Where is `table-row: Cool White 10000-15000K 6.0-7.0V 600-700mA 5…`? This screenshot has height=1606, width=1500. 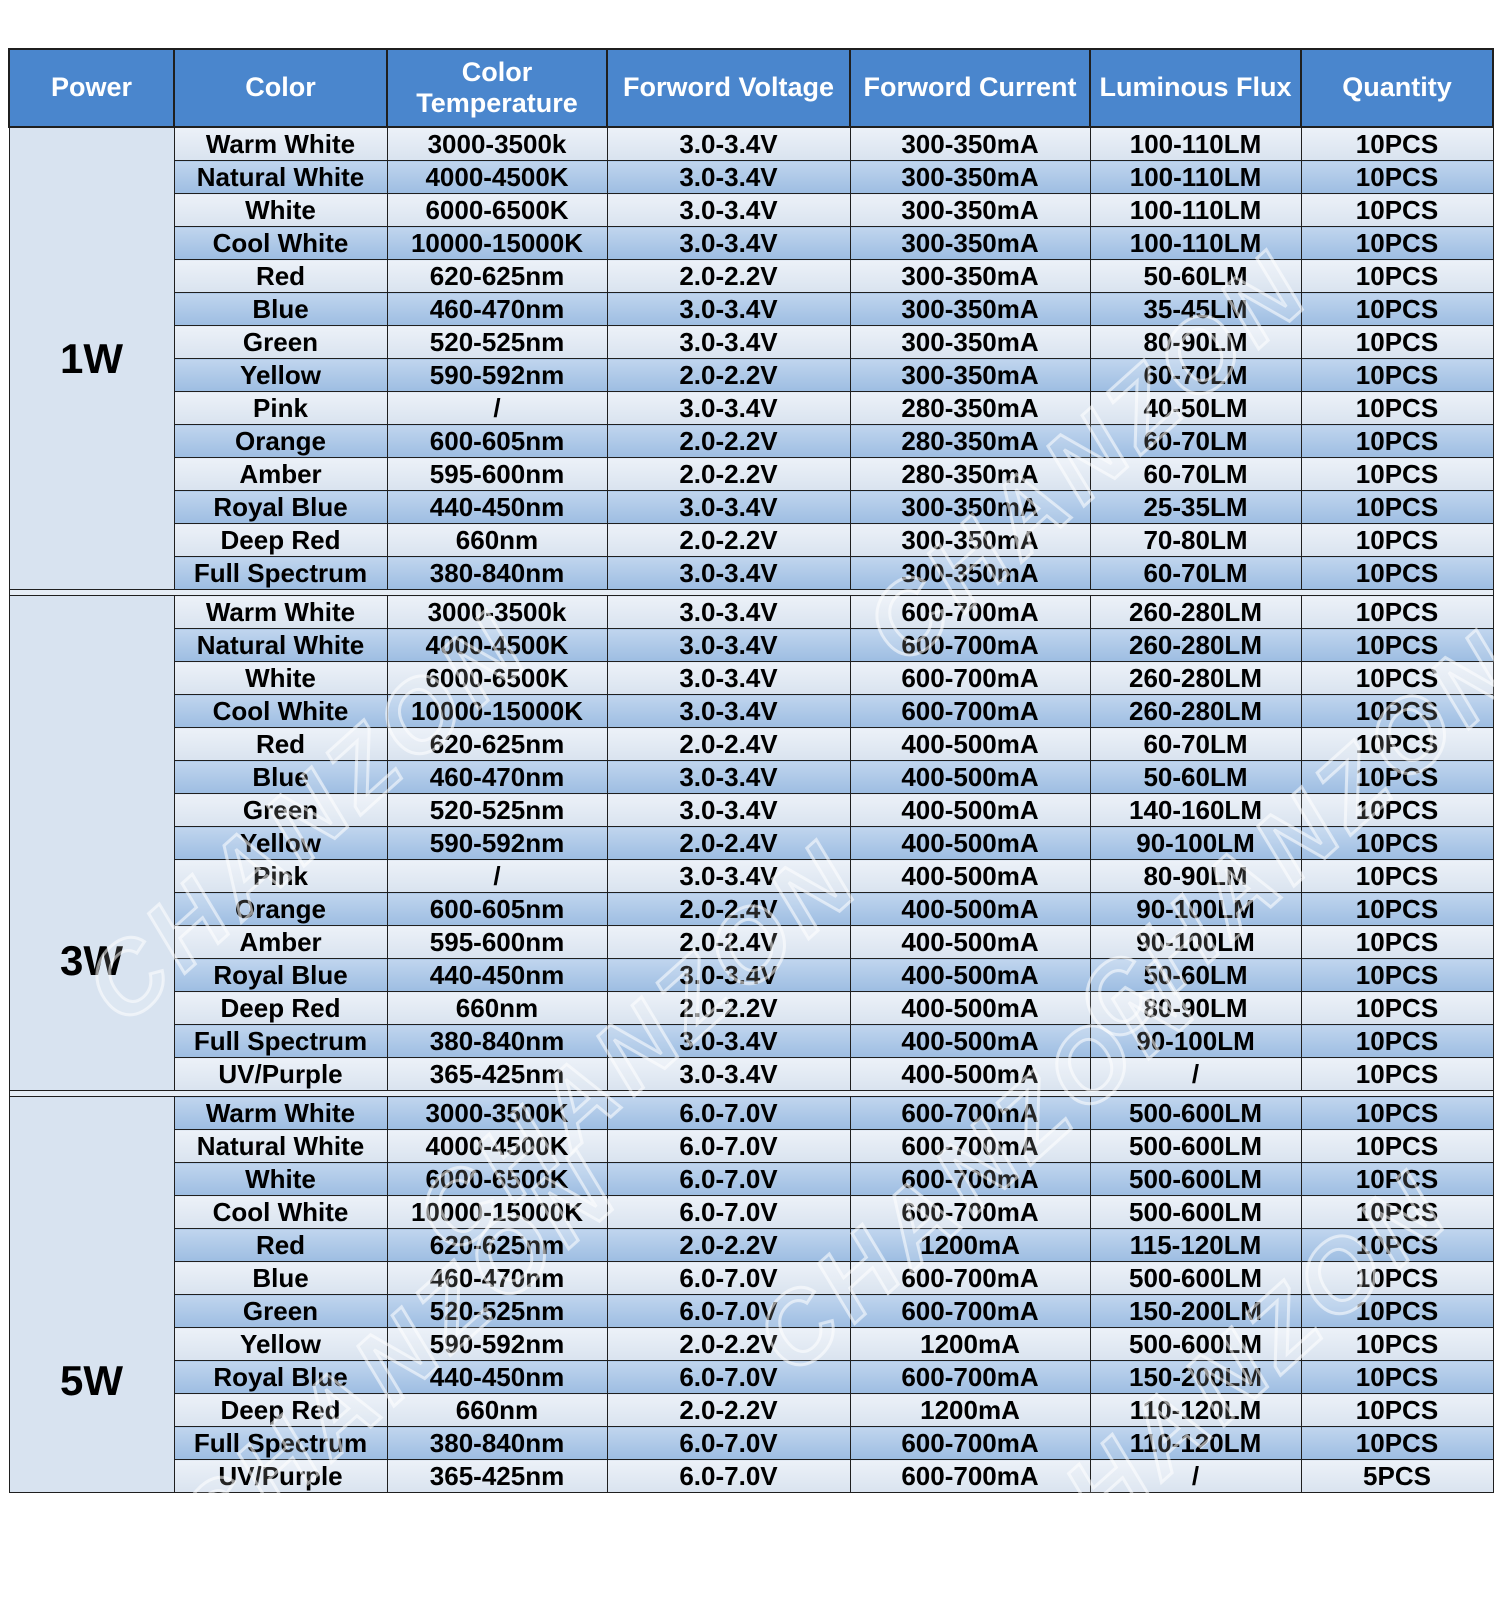 table-row: Cool White 10000-15000K 6.0-7.0V 600-700mA 5… is located at coordinates (751, 1212).